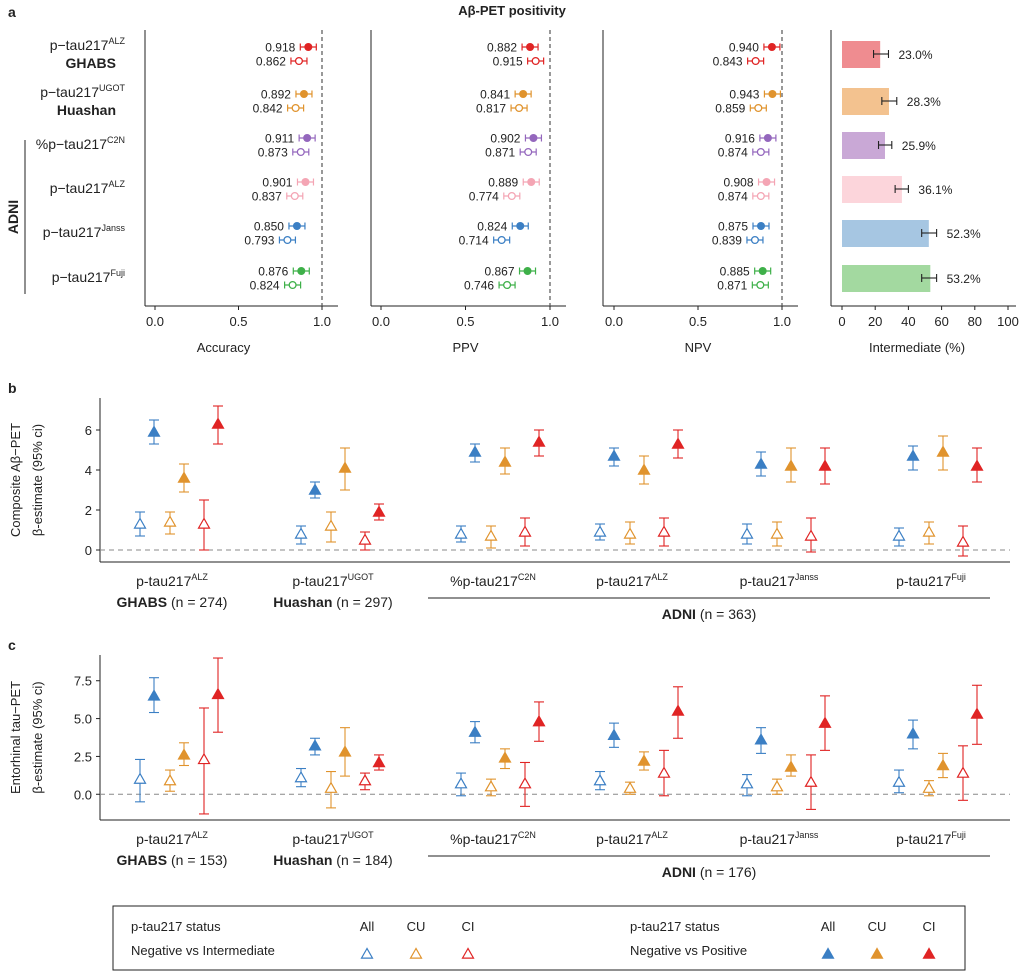 Image resolution: width=1024 pixels, height=974 pixels. What do you see at coordinates (279, 139) in the screenshot?
I see `value-label: 0.911` at bounding box center [279, 139].